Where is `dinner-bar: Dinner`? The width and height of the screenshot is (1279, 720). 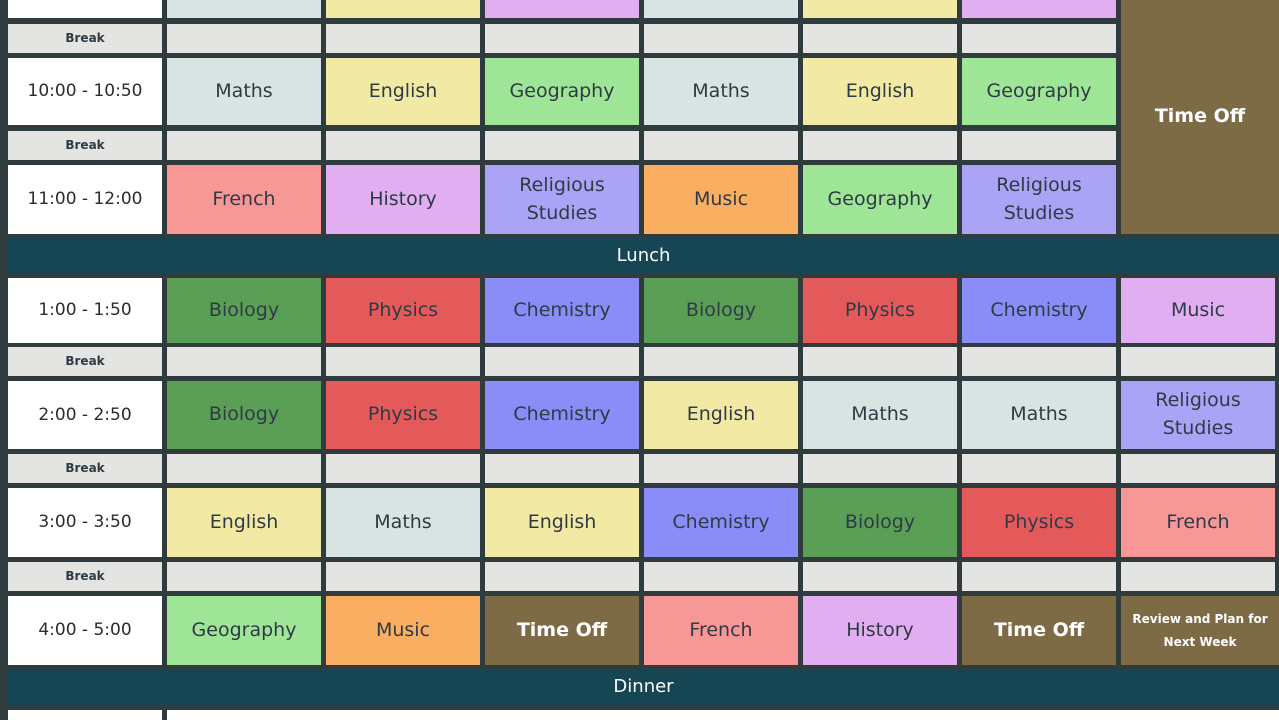
dinner-bar: Dinner is located at coordinates (643, 687).